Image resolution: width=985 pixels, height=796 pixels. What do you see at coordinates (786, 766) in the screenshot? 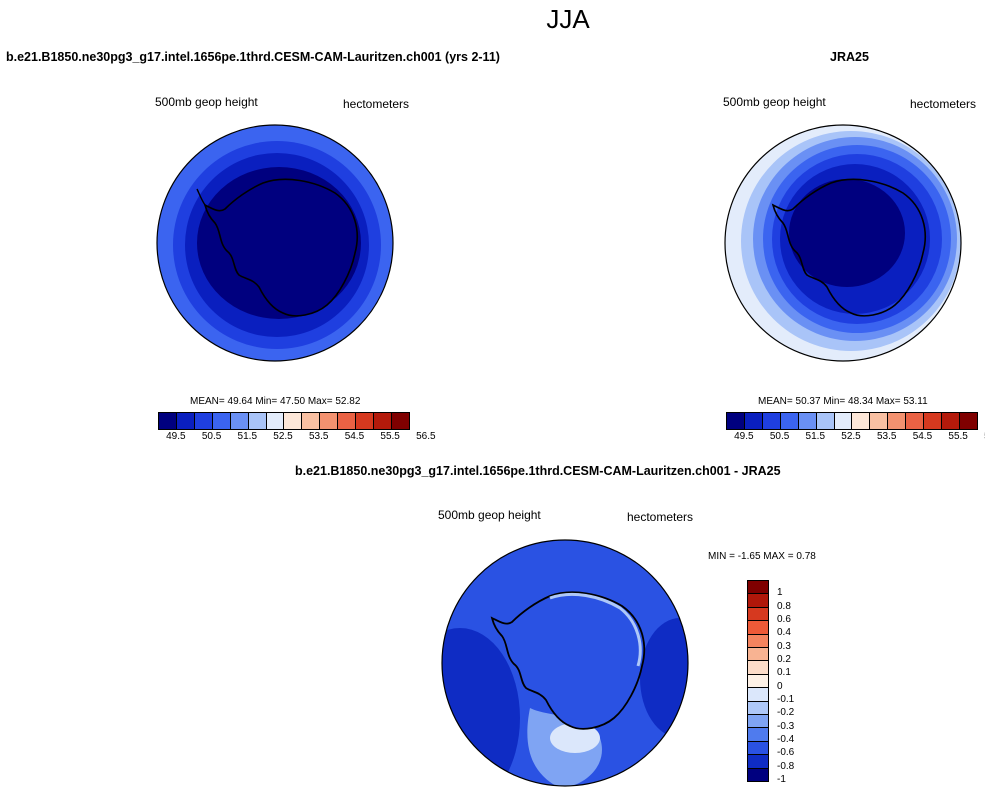
I see `colorbar-tick-label: -0.8` at bounding box center [786, 766].